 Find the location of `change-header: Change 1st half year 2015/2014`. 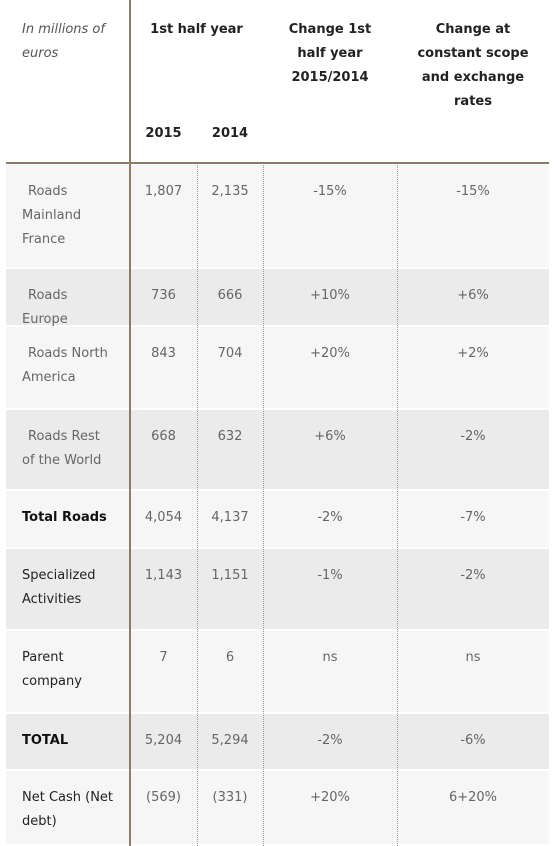

change-header: Change 1st half year 2015/2014 is located at coordinates (330, 53).